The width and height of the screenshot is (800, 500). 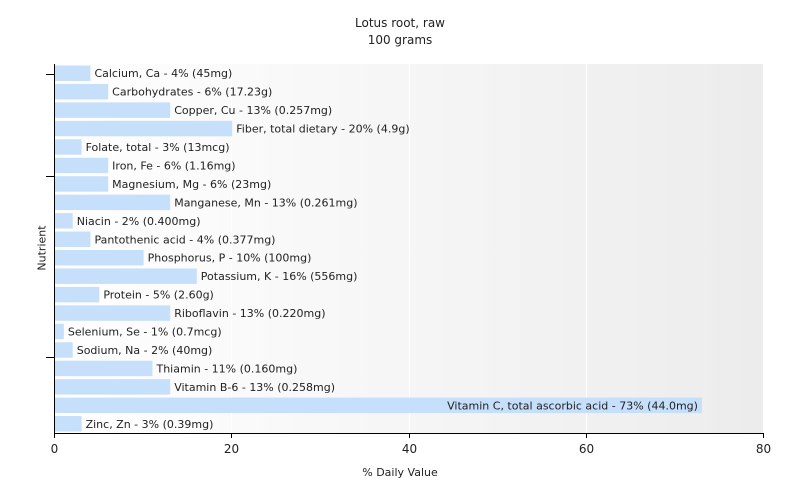 What do you see at coordinates (158, 147) in the screenshot?
I see `bar-data-label: Folate, total - 3% (13mcg)` at bounding box center [158, 147].